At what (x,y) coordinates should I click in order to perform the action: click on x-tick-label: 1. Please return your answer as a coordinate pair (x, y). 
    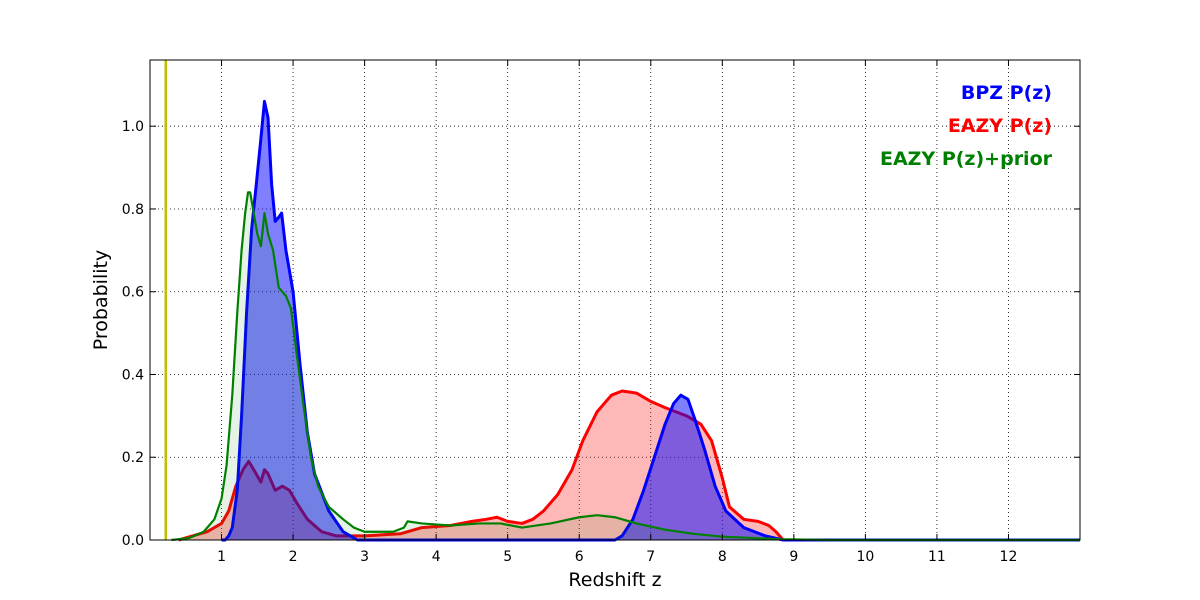
    Looking at the image, I should click on (221, 557).